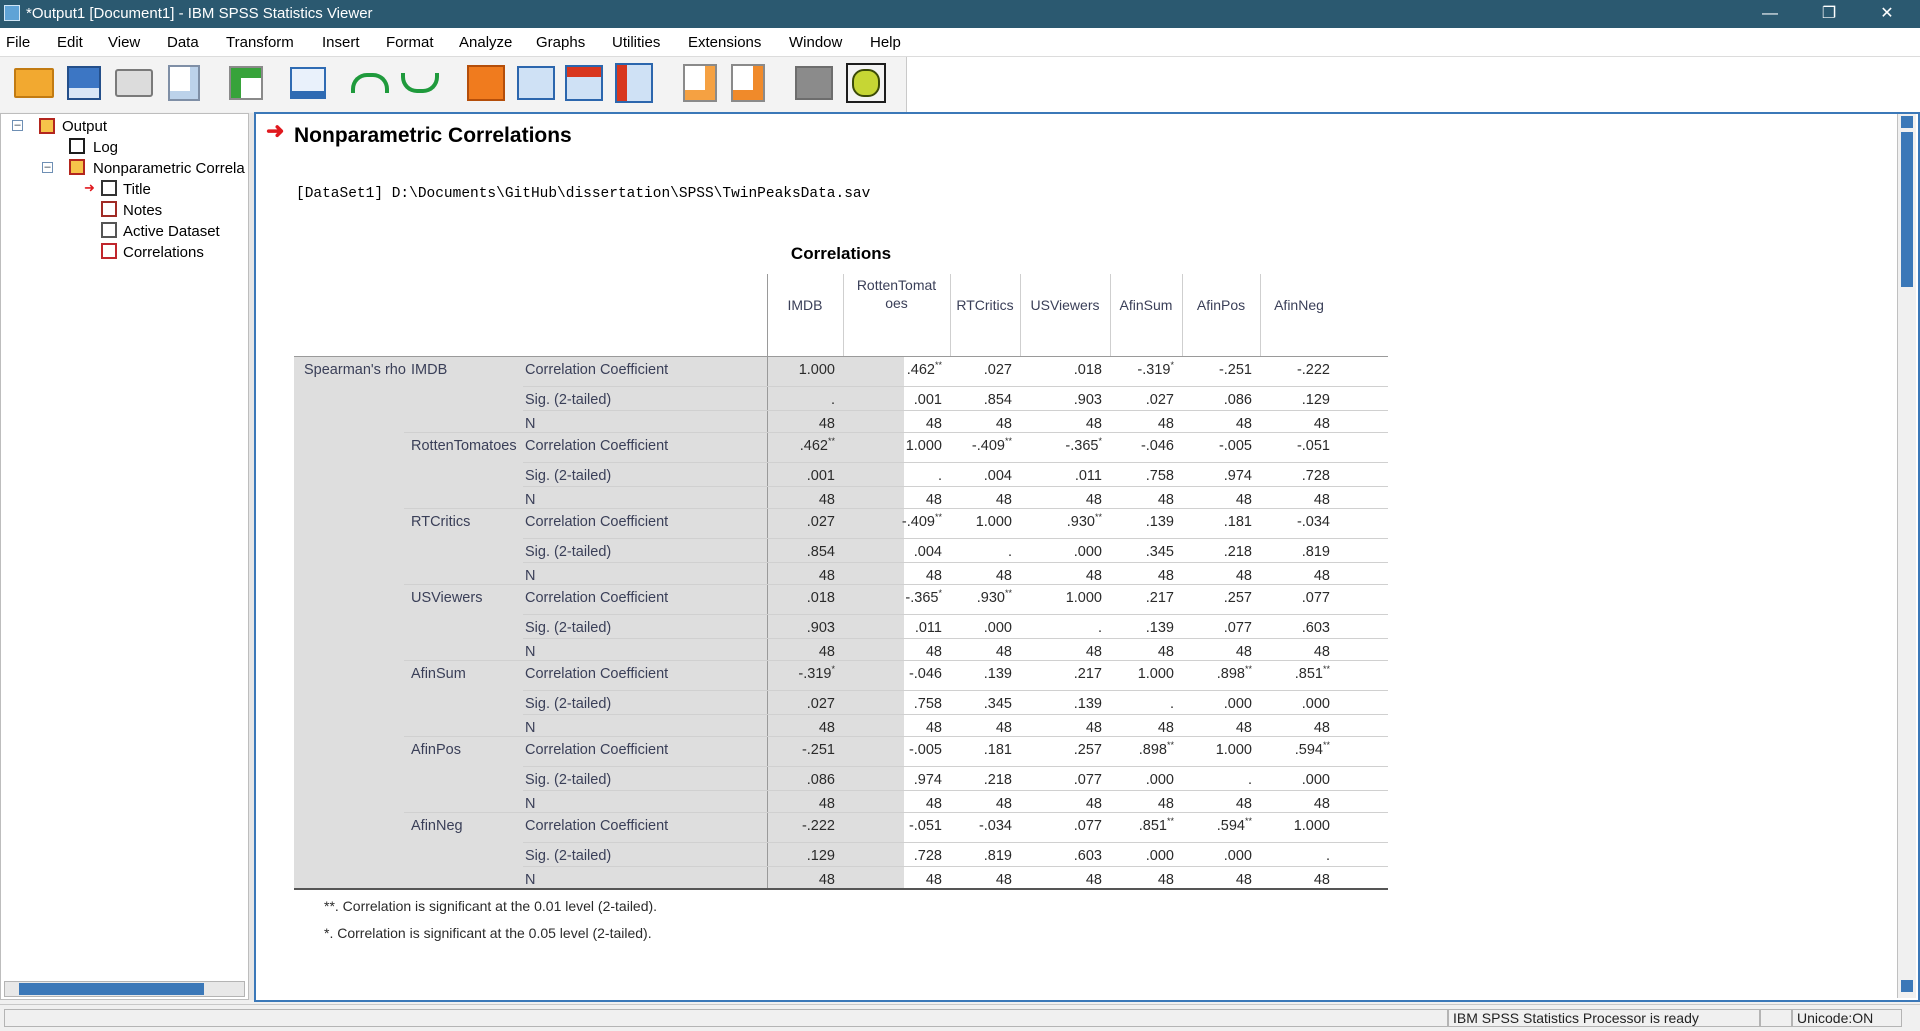  Describe the element at coordinates (885, 42) in the screenshot. I see `menu-help: Help` at that location.